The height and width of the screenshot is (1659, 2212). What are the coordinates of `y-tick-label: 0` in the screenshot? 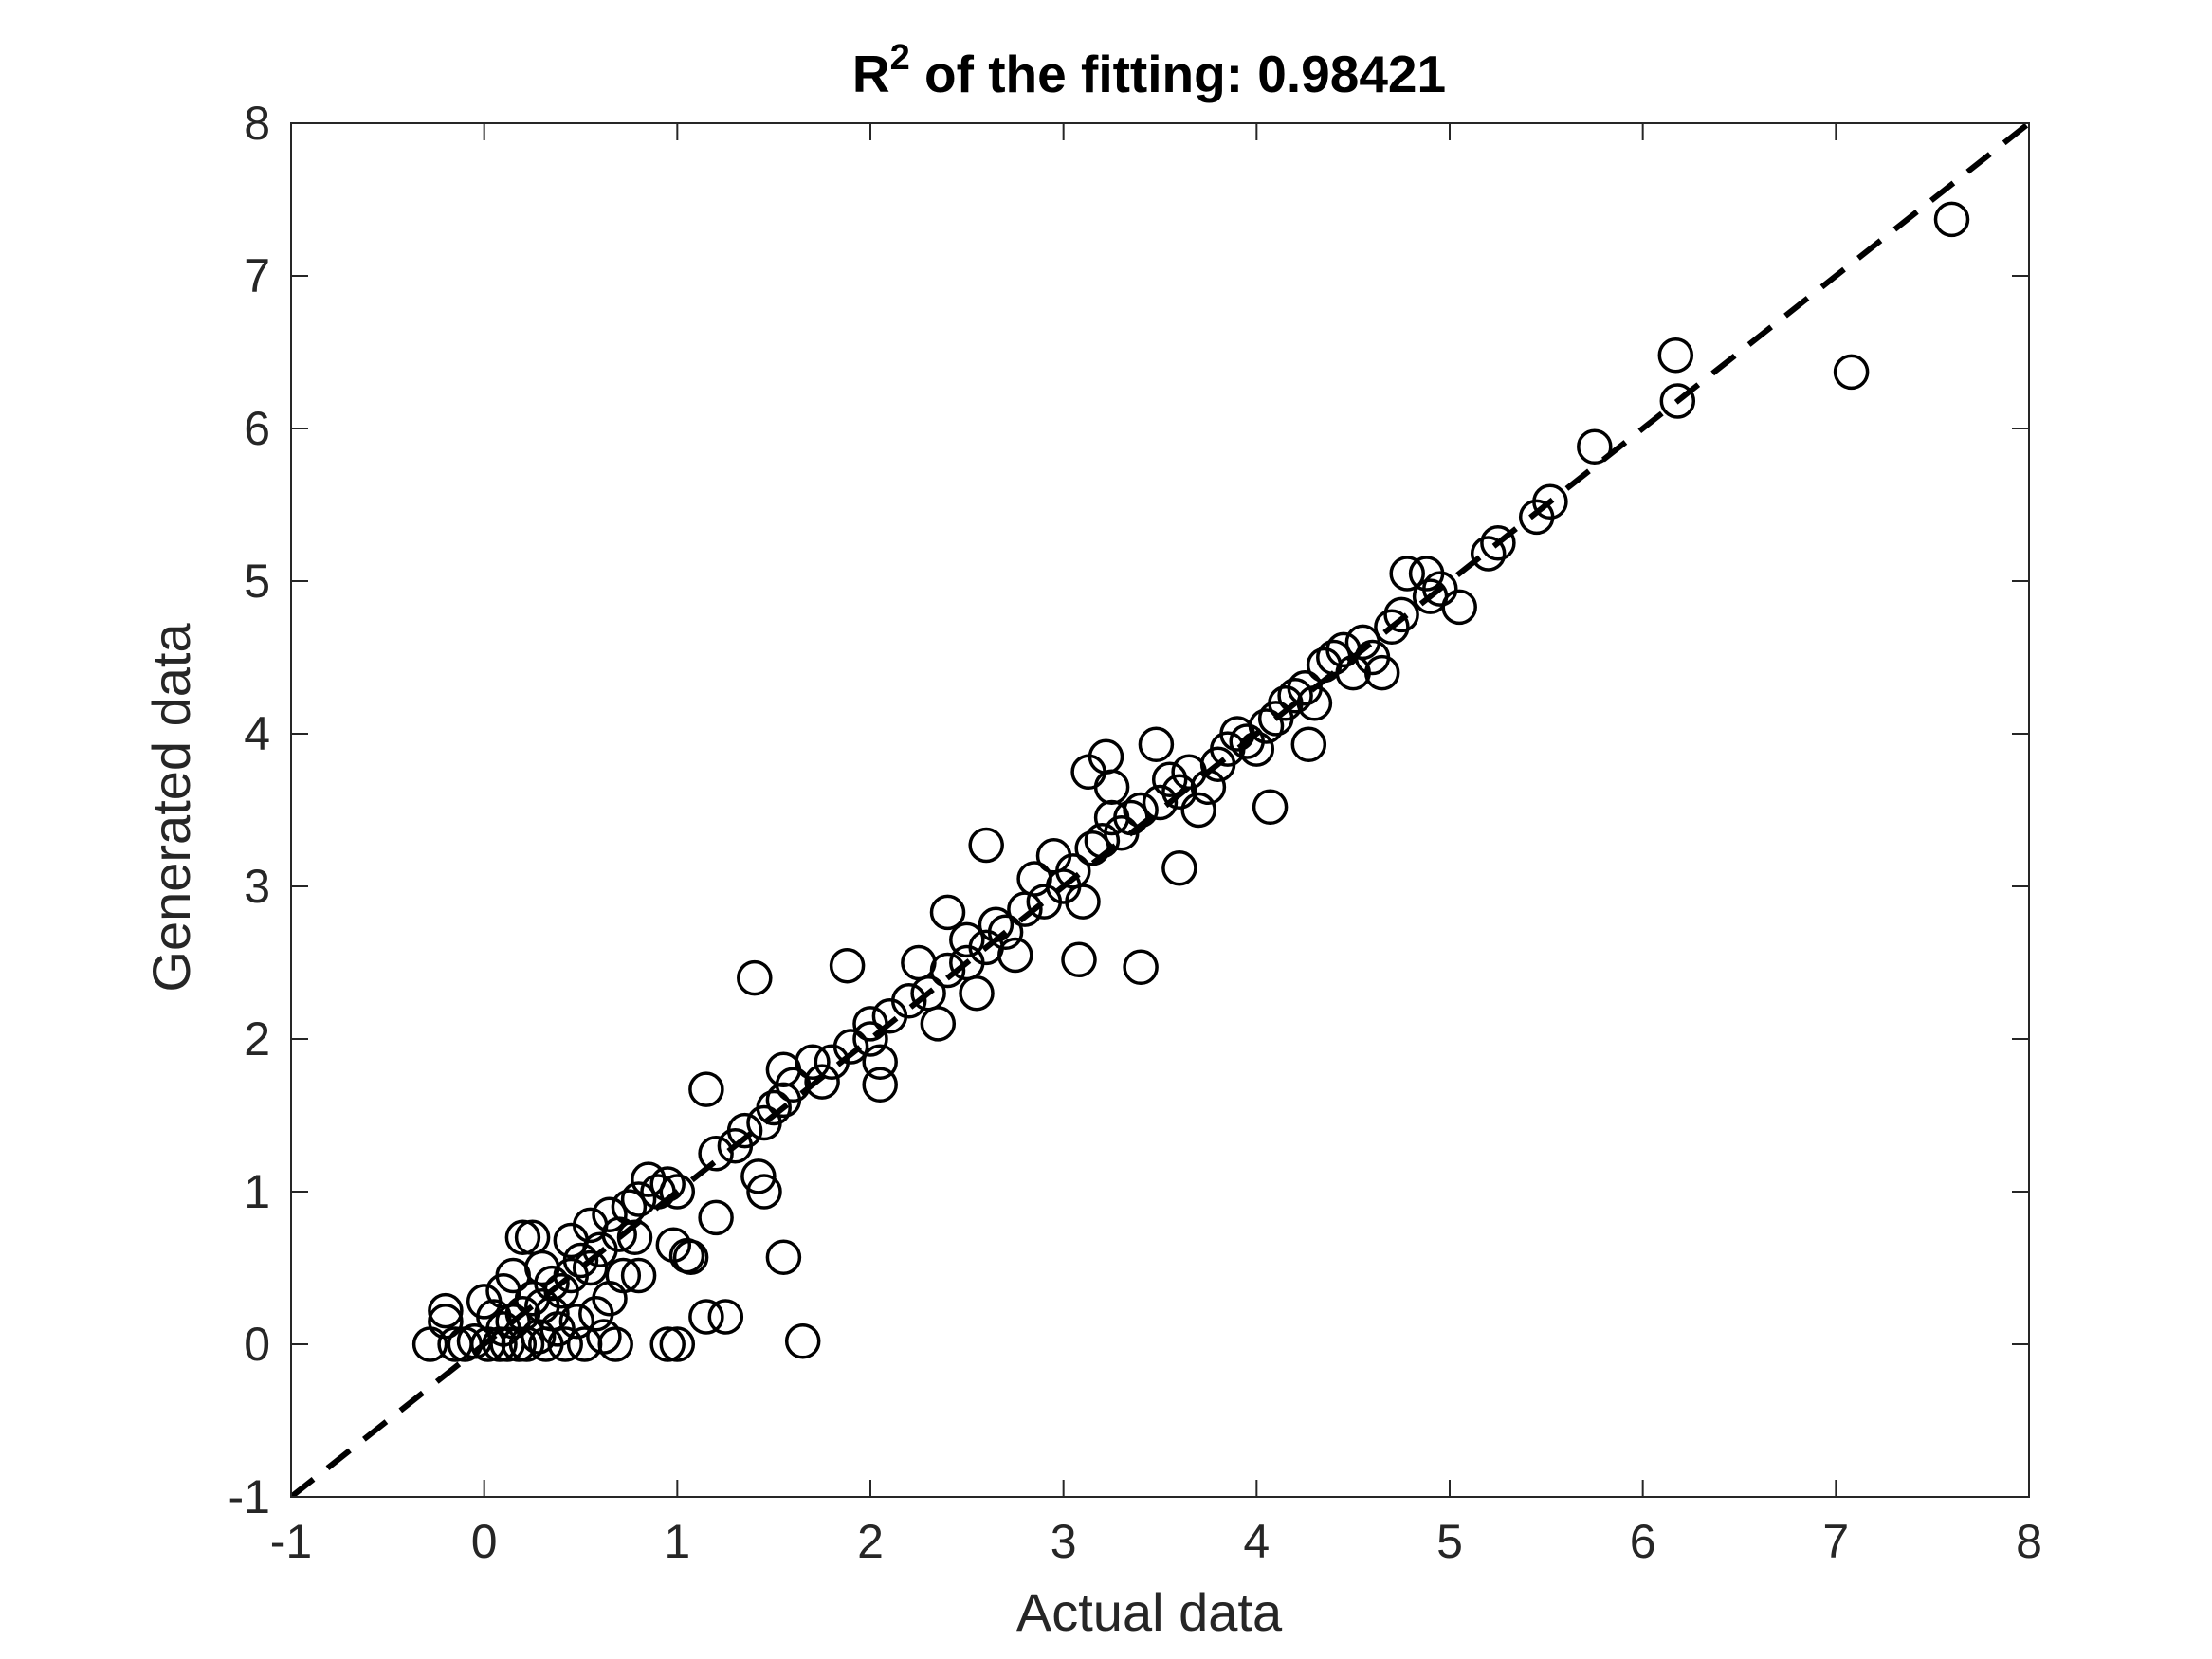 It's located at (257, 1344).